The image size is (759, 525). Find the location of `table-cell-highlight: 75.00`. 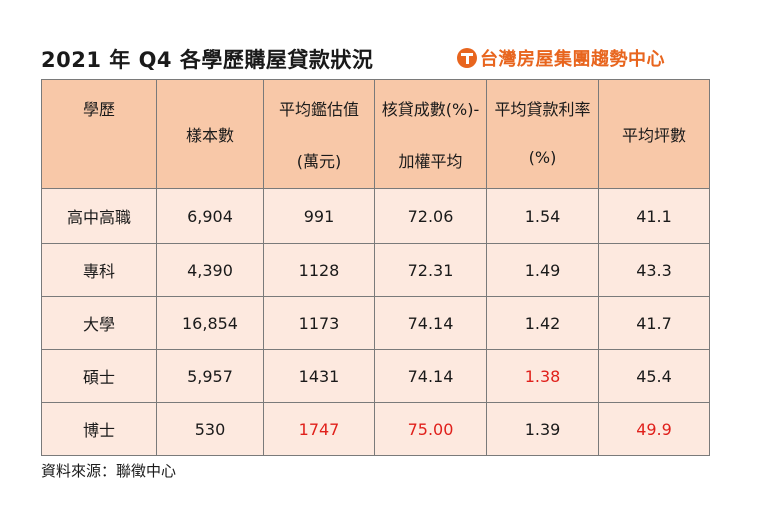

table-cell-highlight: 75.00 is located at coordinates (430, 429).